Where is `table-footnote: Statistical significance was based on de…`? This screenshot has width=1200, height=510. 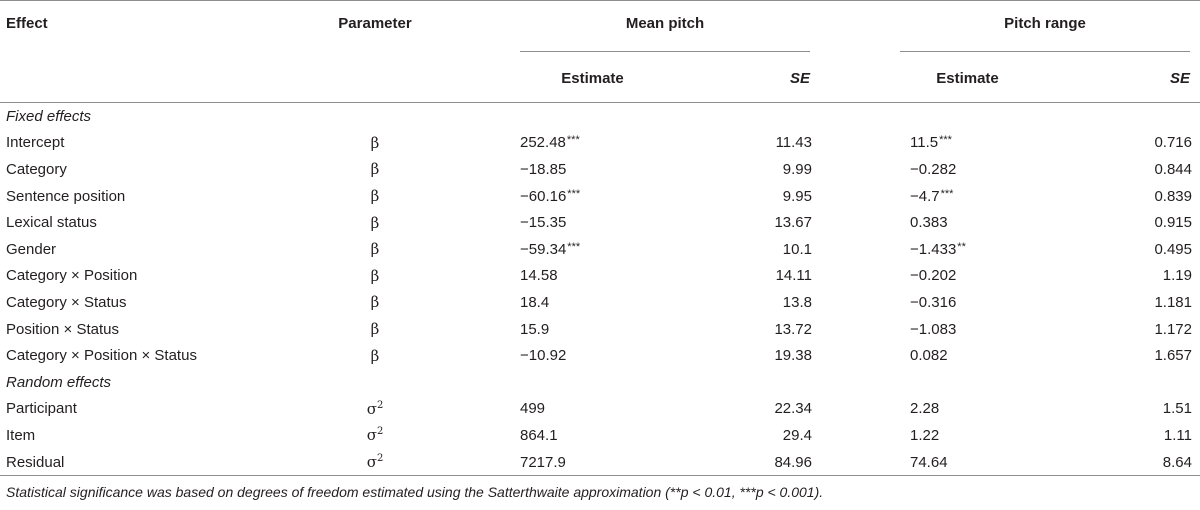
table-footnote: Statistical significance was based on de… is located at coordinates (415, 492).